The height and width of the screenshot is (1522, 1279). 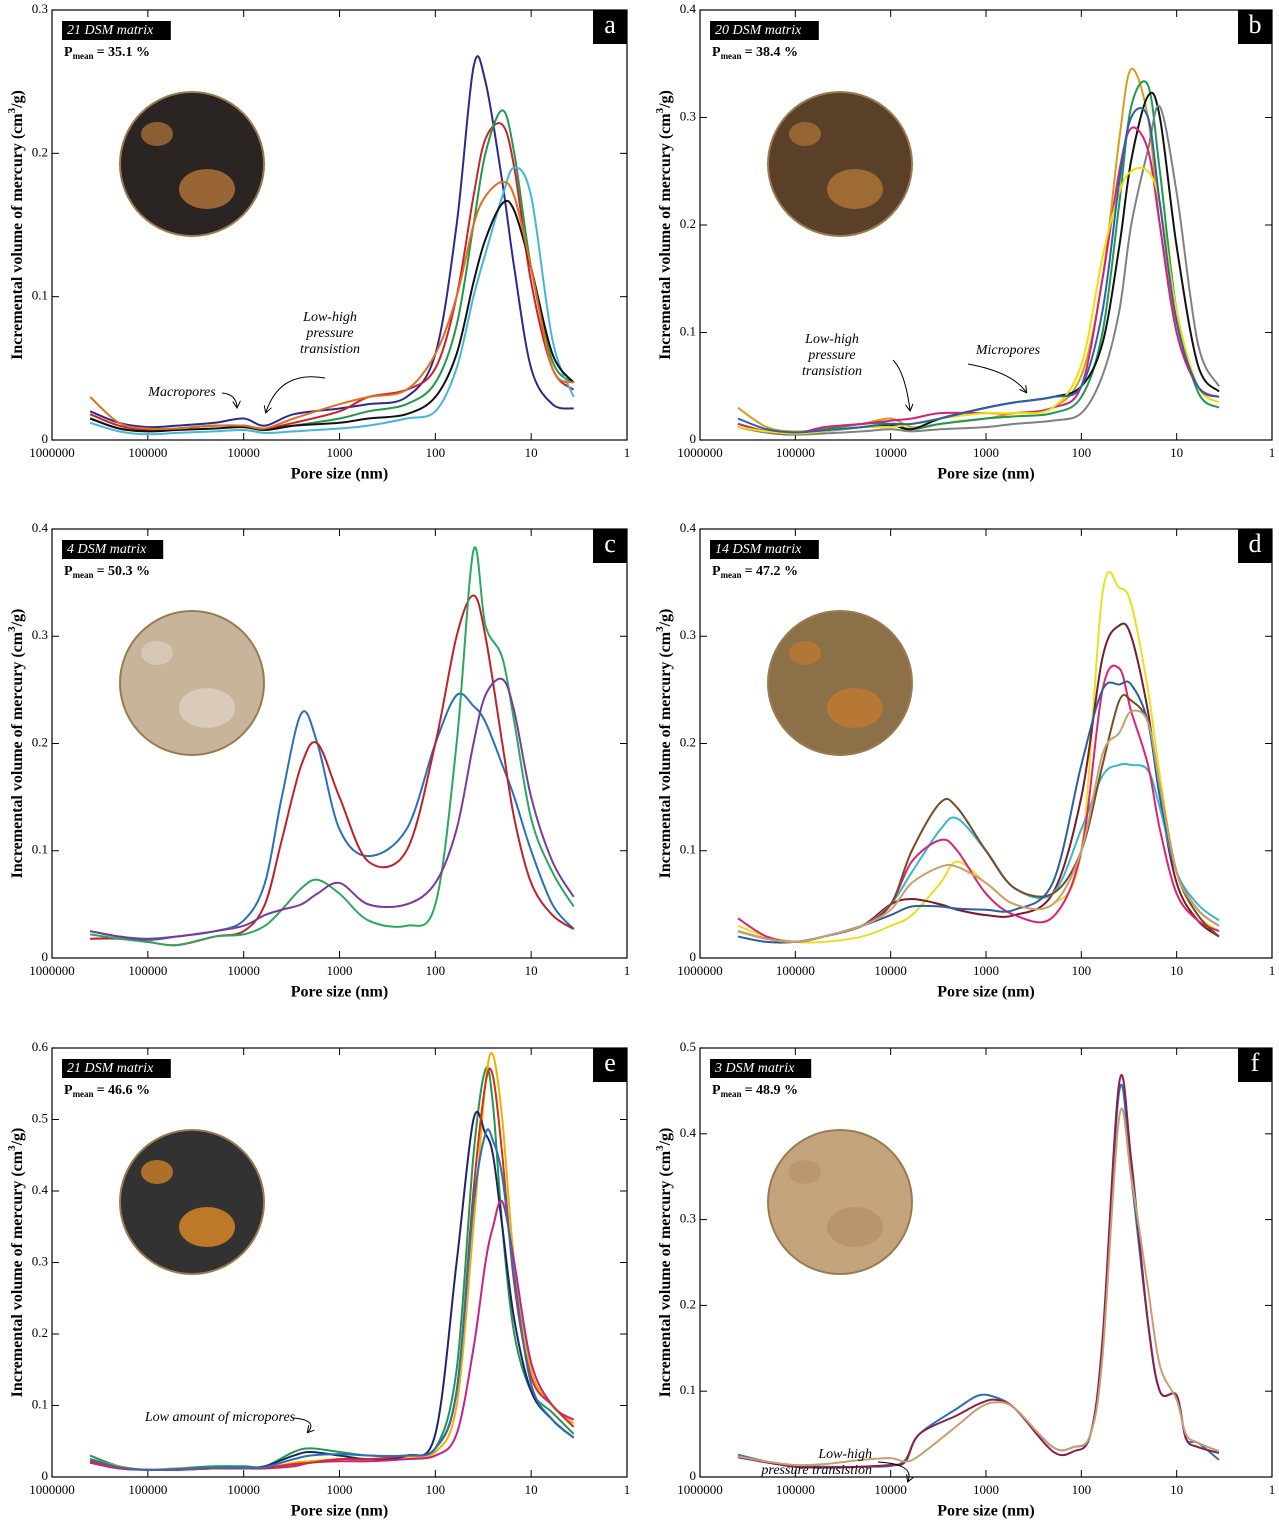 What do you see at coordinates (192, 683) in the screenshot?
I see `sample-photo` at bounding box center [192, 683].